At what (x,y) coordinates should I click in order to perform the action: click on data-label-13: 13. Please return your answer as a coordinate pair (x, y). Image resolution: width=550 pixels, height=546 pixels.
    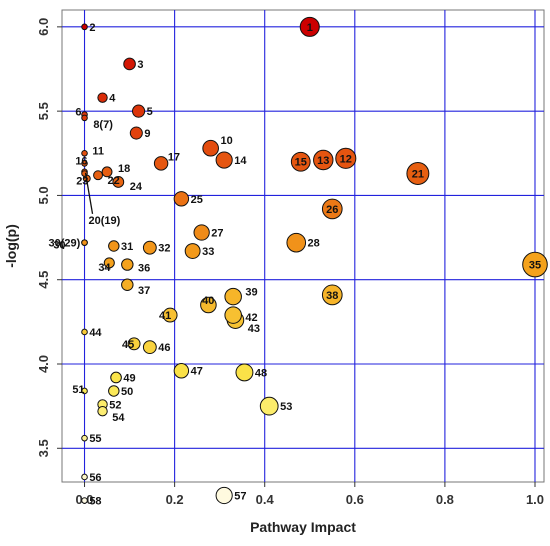
    Looking at the image, I should click on (323, 161).